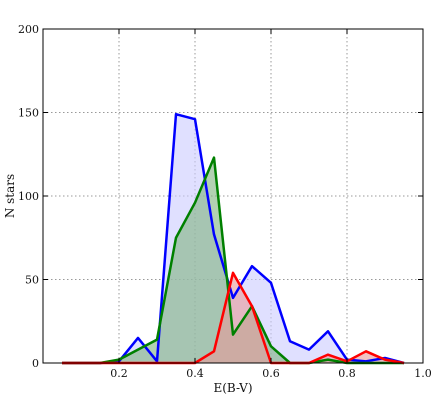 This screenshot has width=436, height=404. I want to click on x-tick-label: 0.2, so click(119, 373).